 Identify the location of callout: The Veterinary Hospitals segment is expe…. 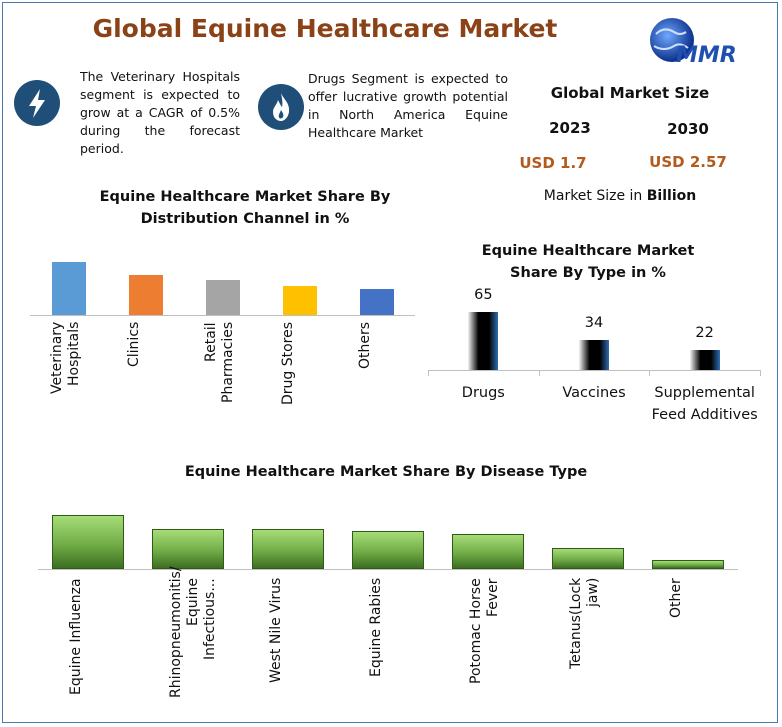
(160, 112).